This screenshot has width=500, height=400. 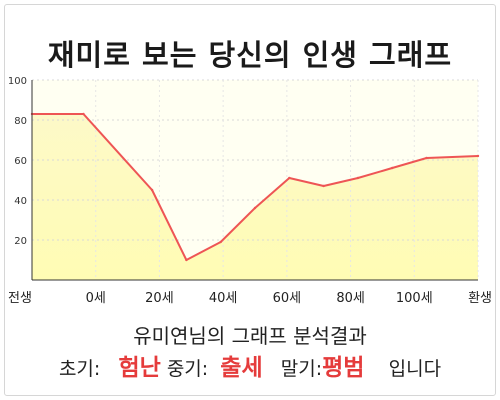 I want to click on y-tick-label: 40, so click(x=20, y=201).